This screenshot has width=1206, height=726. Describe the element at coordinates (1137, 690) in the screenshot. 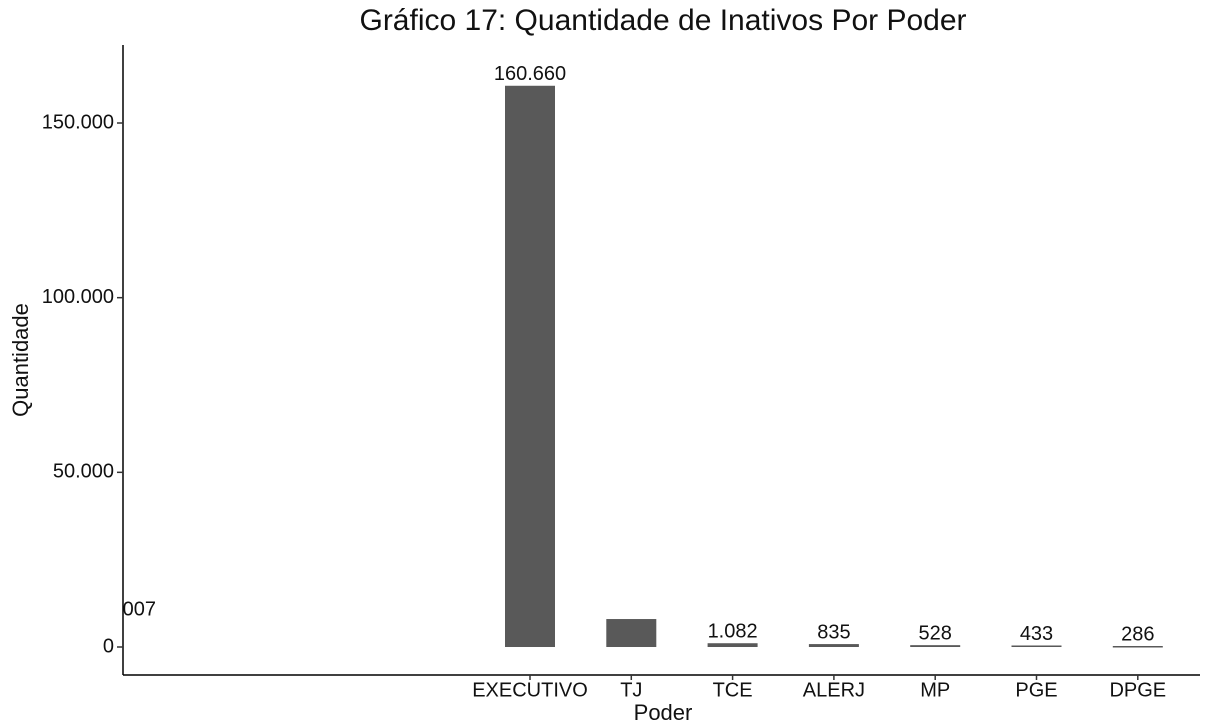

I see `x-tick-label: DPGE` at that location.